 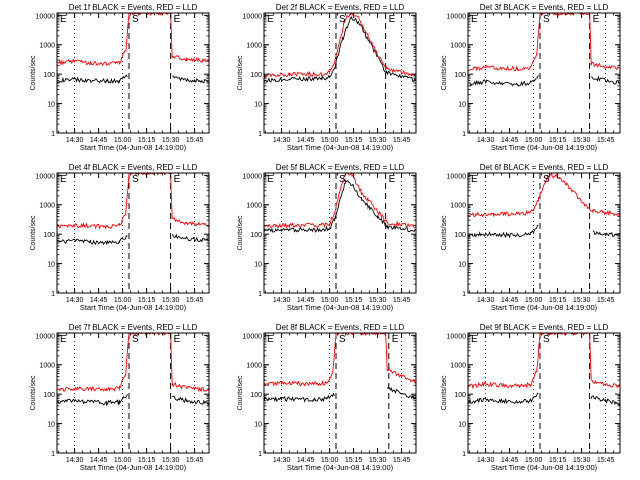 What do you see at coordinates (133, 327) in the screenshot?
I see `panel-title: Det 7f BLACK = Events, RED = LLD` at bounding box center [133, 327].